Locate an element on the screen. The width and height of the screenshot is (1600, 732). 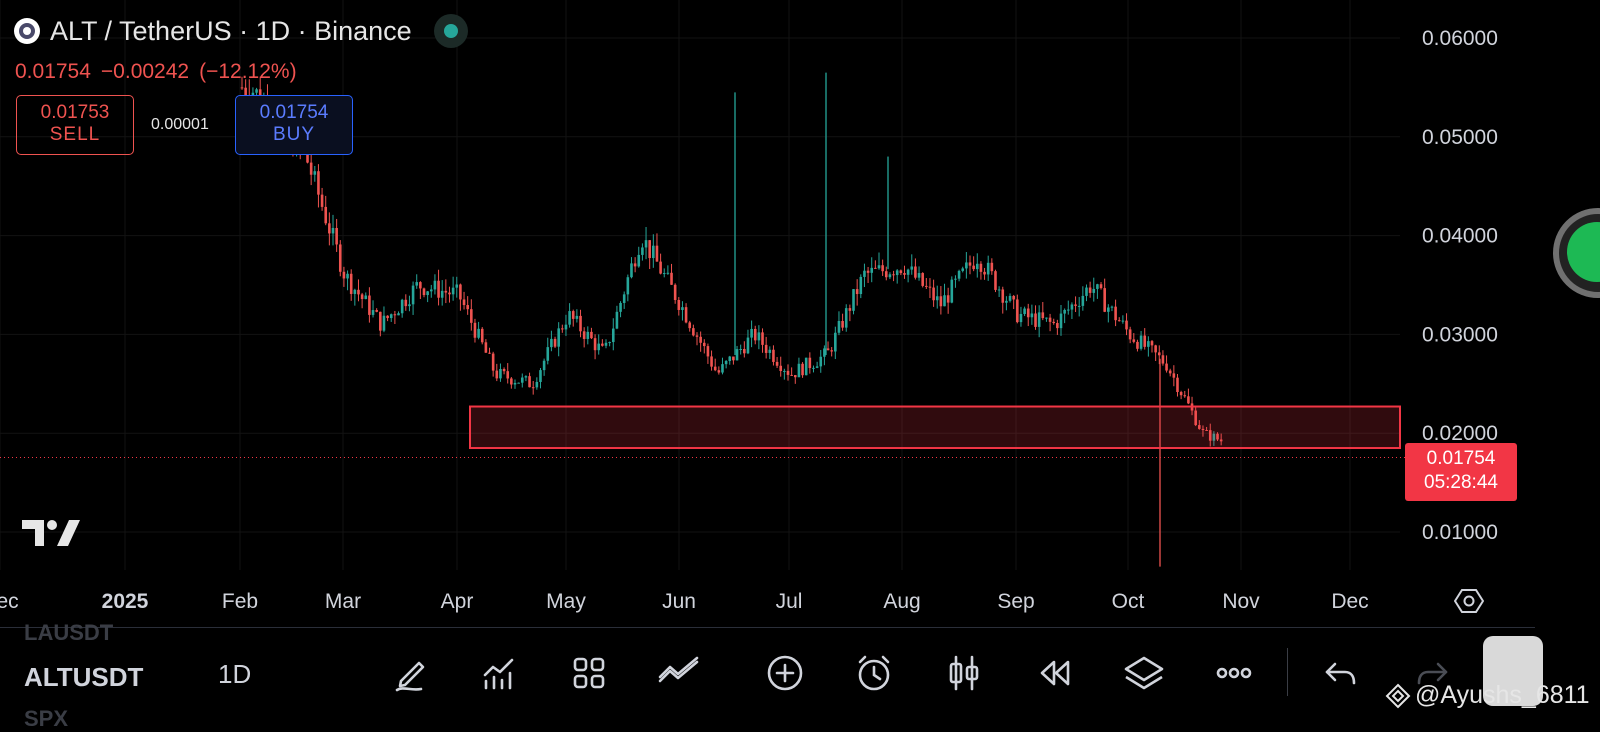
prev-symbol: LAUSDT is located at coordinates (69, 632).